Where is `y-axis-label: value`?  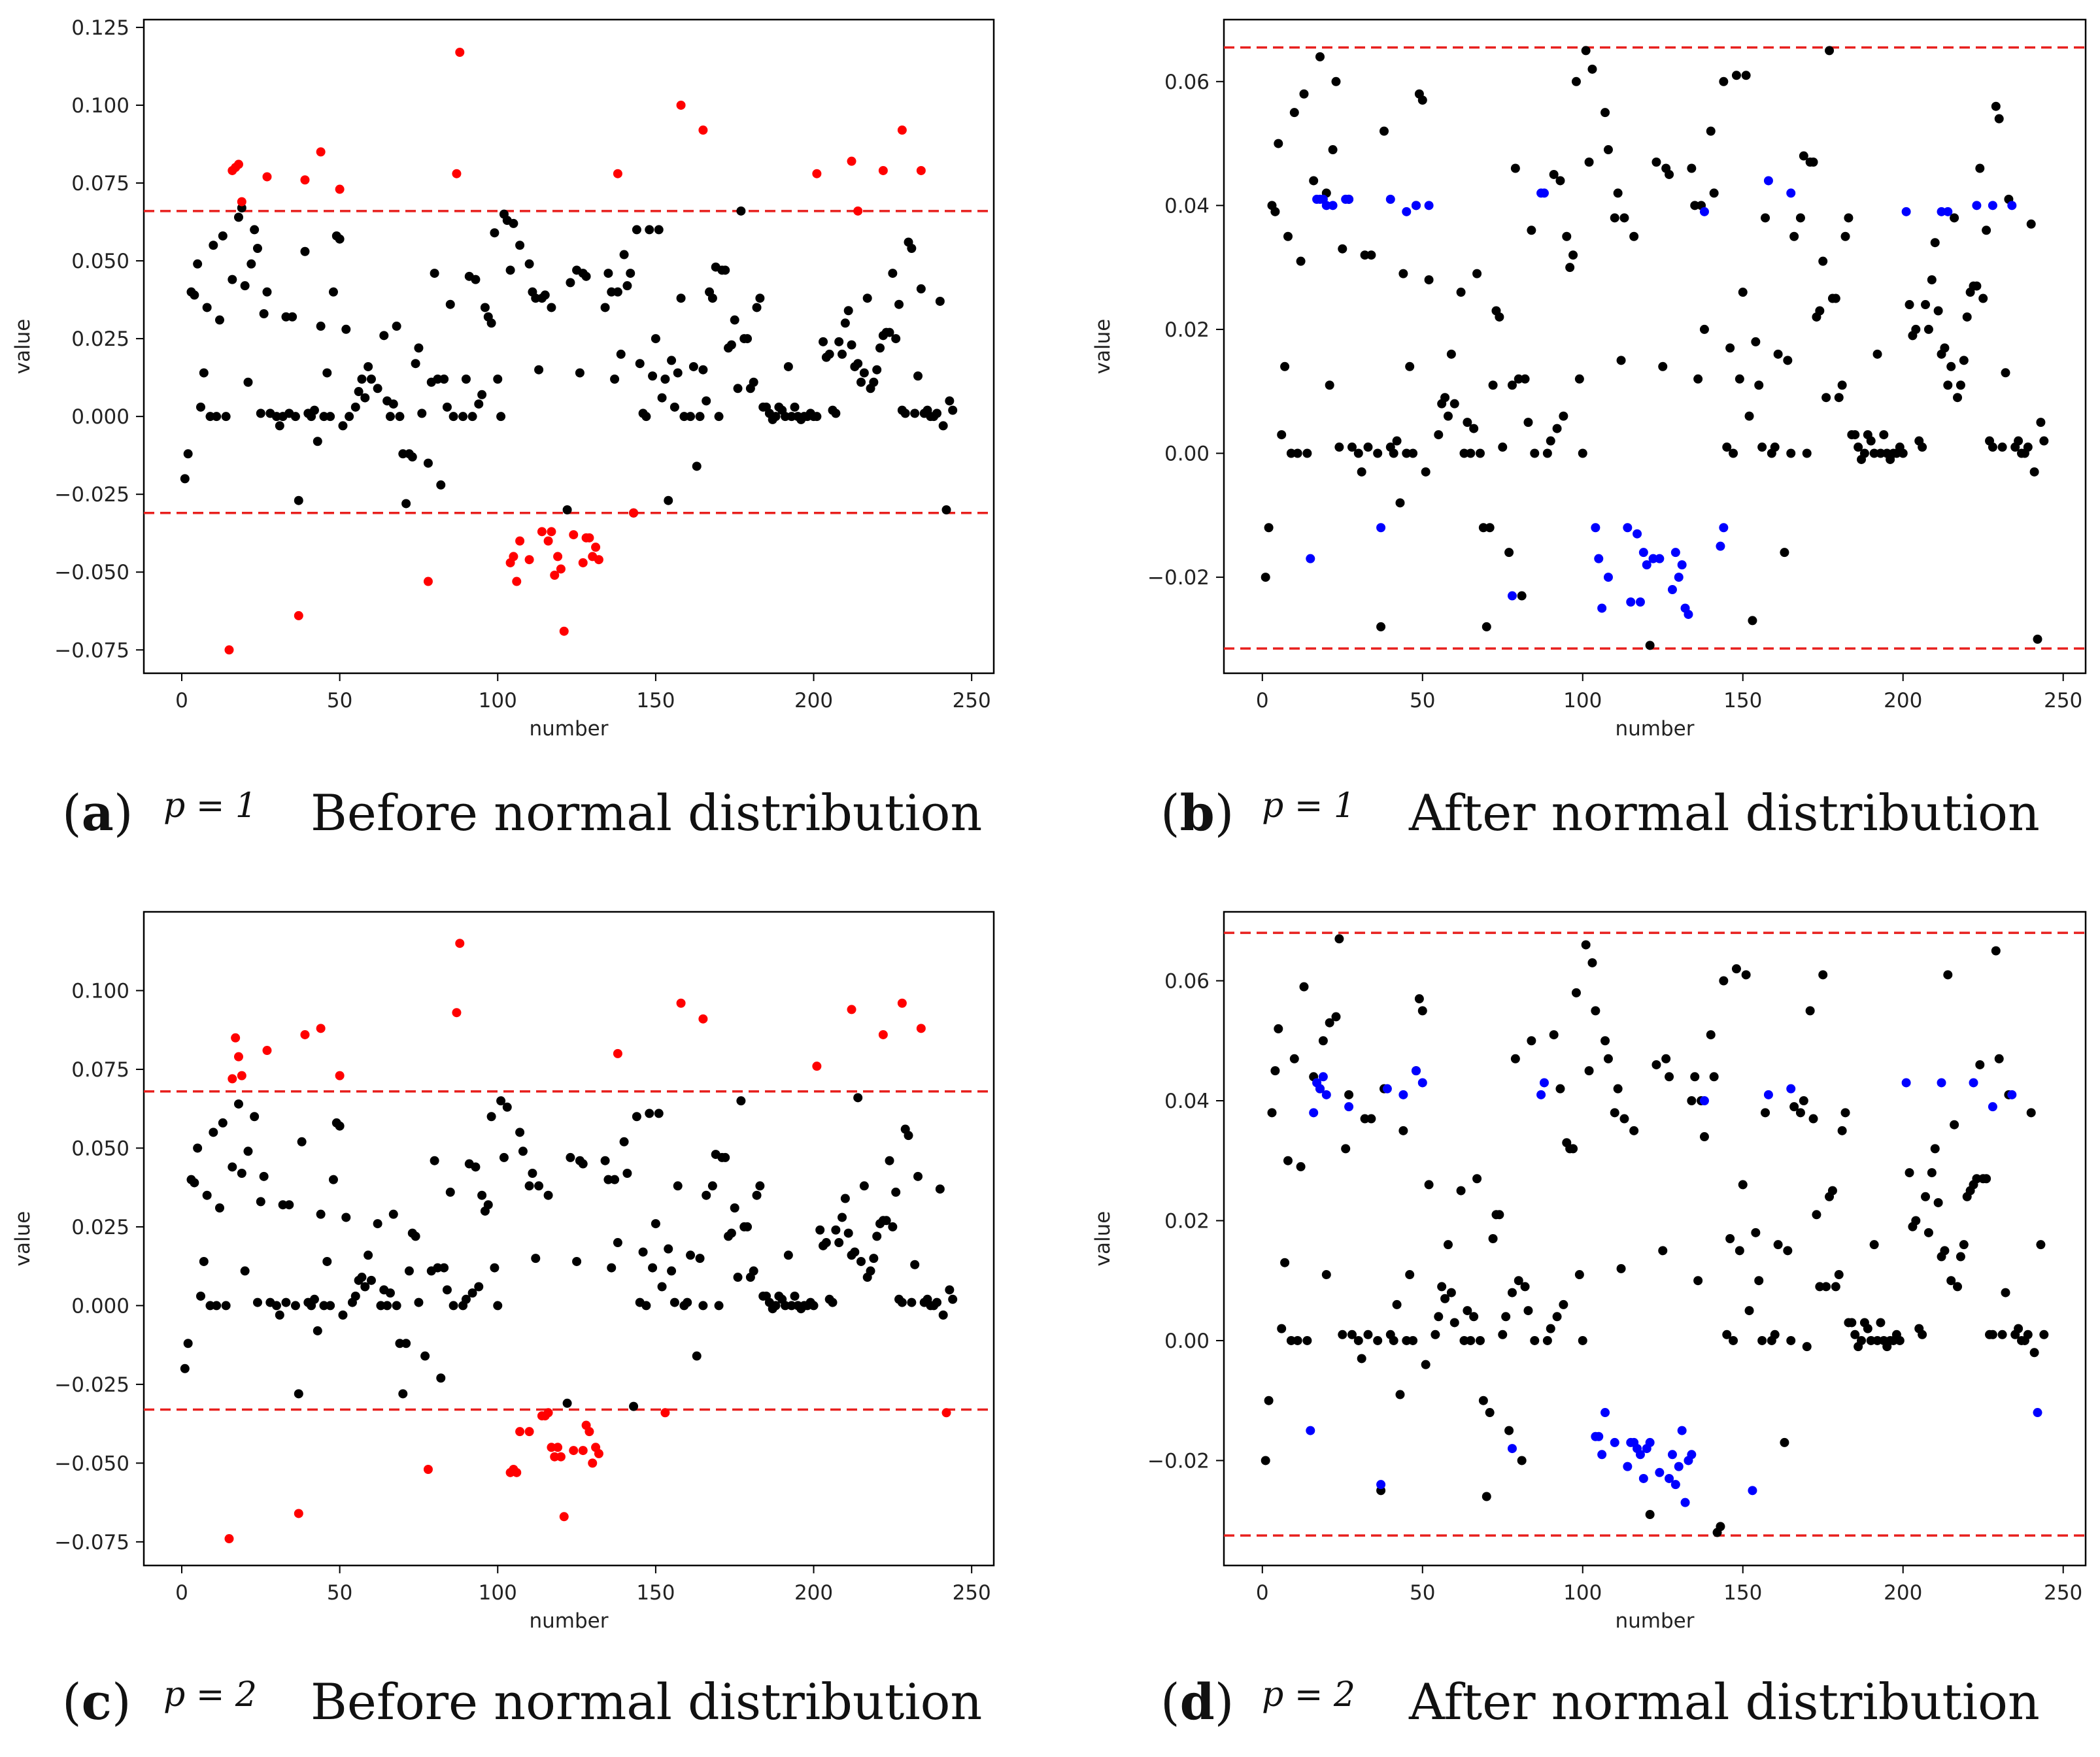 y-axis-label: value is located at coordinates (1103, 1239).